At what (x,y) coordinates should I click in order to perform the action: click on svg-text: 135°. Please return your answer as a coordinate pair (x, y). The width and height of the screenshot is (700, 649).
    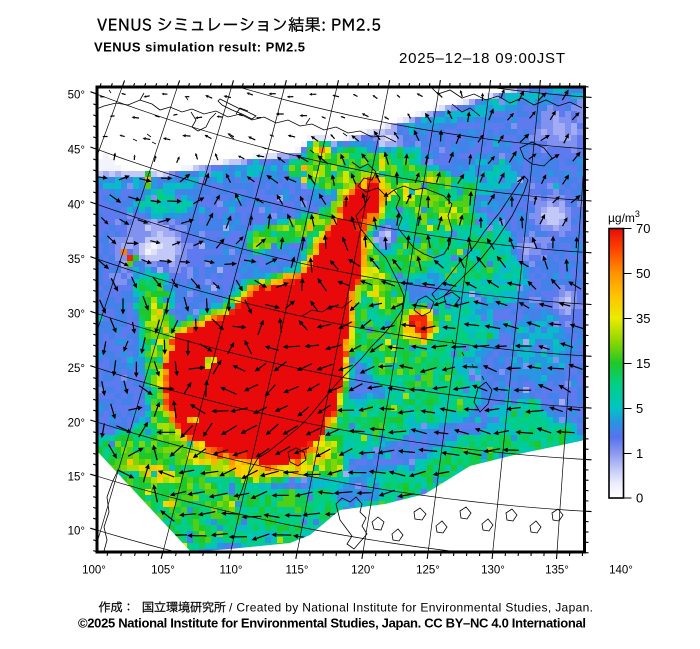
    Looking at the image, I should click on (557, 571).